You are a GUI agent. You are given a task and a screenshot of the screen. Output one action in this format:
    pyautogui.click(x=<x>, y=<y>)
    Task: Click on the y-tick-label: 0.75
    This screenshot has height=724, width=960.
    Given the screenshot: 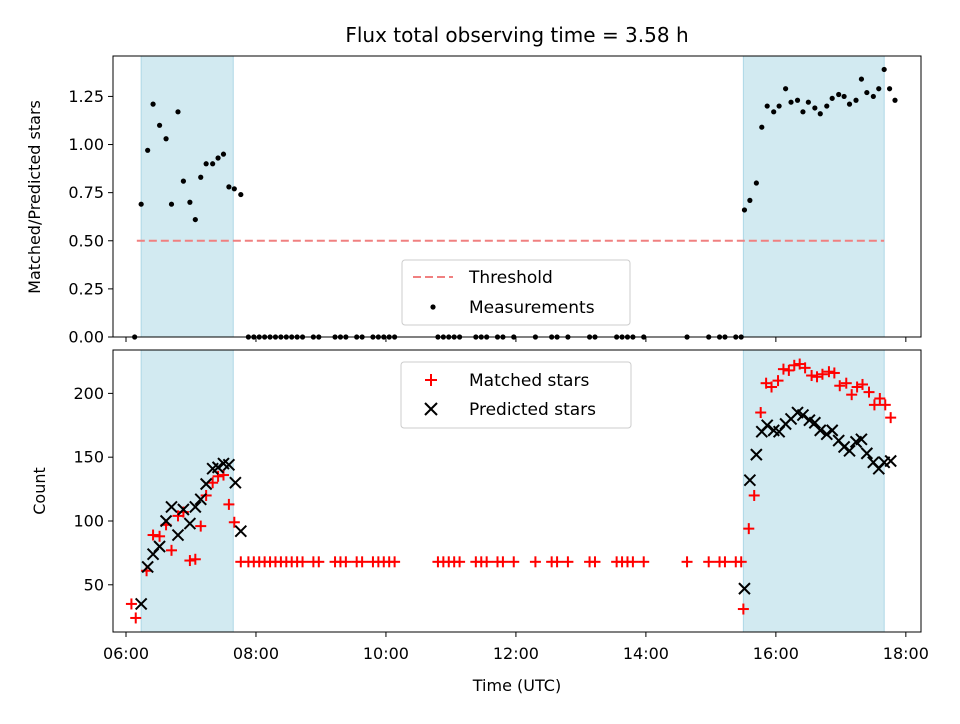 What is the action you would take?
    pyautogui.click(x=86, y=192)
    